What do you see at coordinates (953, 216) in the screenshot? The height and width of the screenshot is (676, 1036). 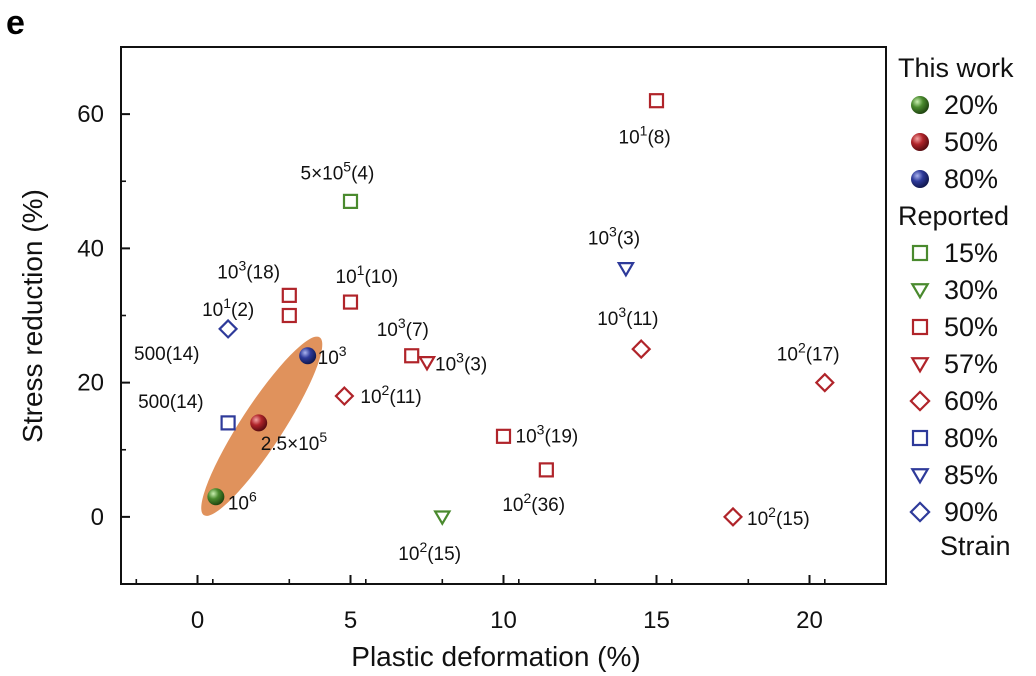 I see `legend-group-title: Reported` at bounding box center [953, 216].